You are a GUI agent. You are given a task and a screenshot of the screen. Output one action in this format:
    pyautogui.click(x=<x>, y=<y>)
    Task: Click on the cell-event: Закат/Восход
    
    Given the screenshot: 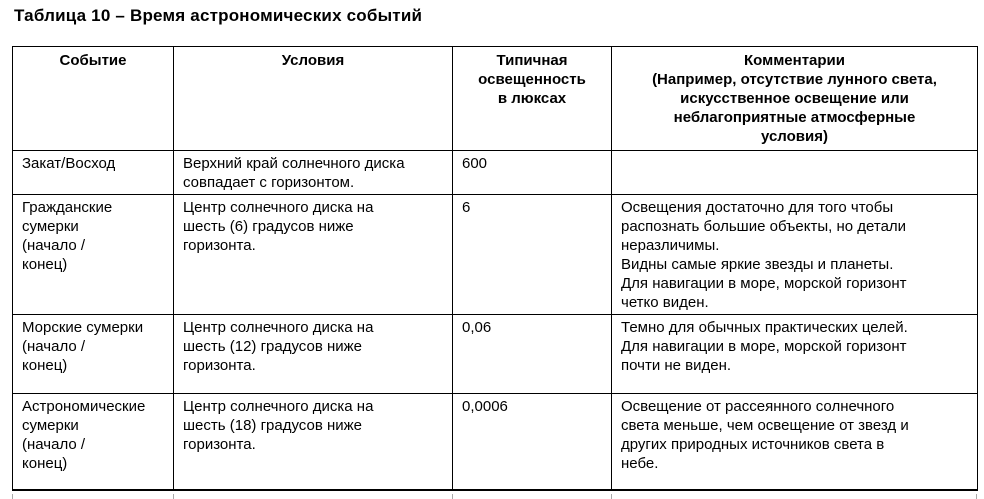 What is the action you would take?
    pyautogui.click(x=93, y=172)
    